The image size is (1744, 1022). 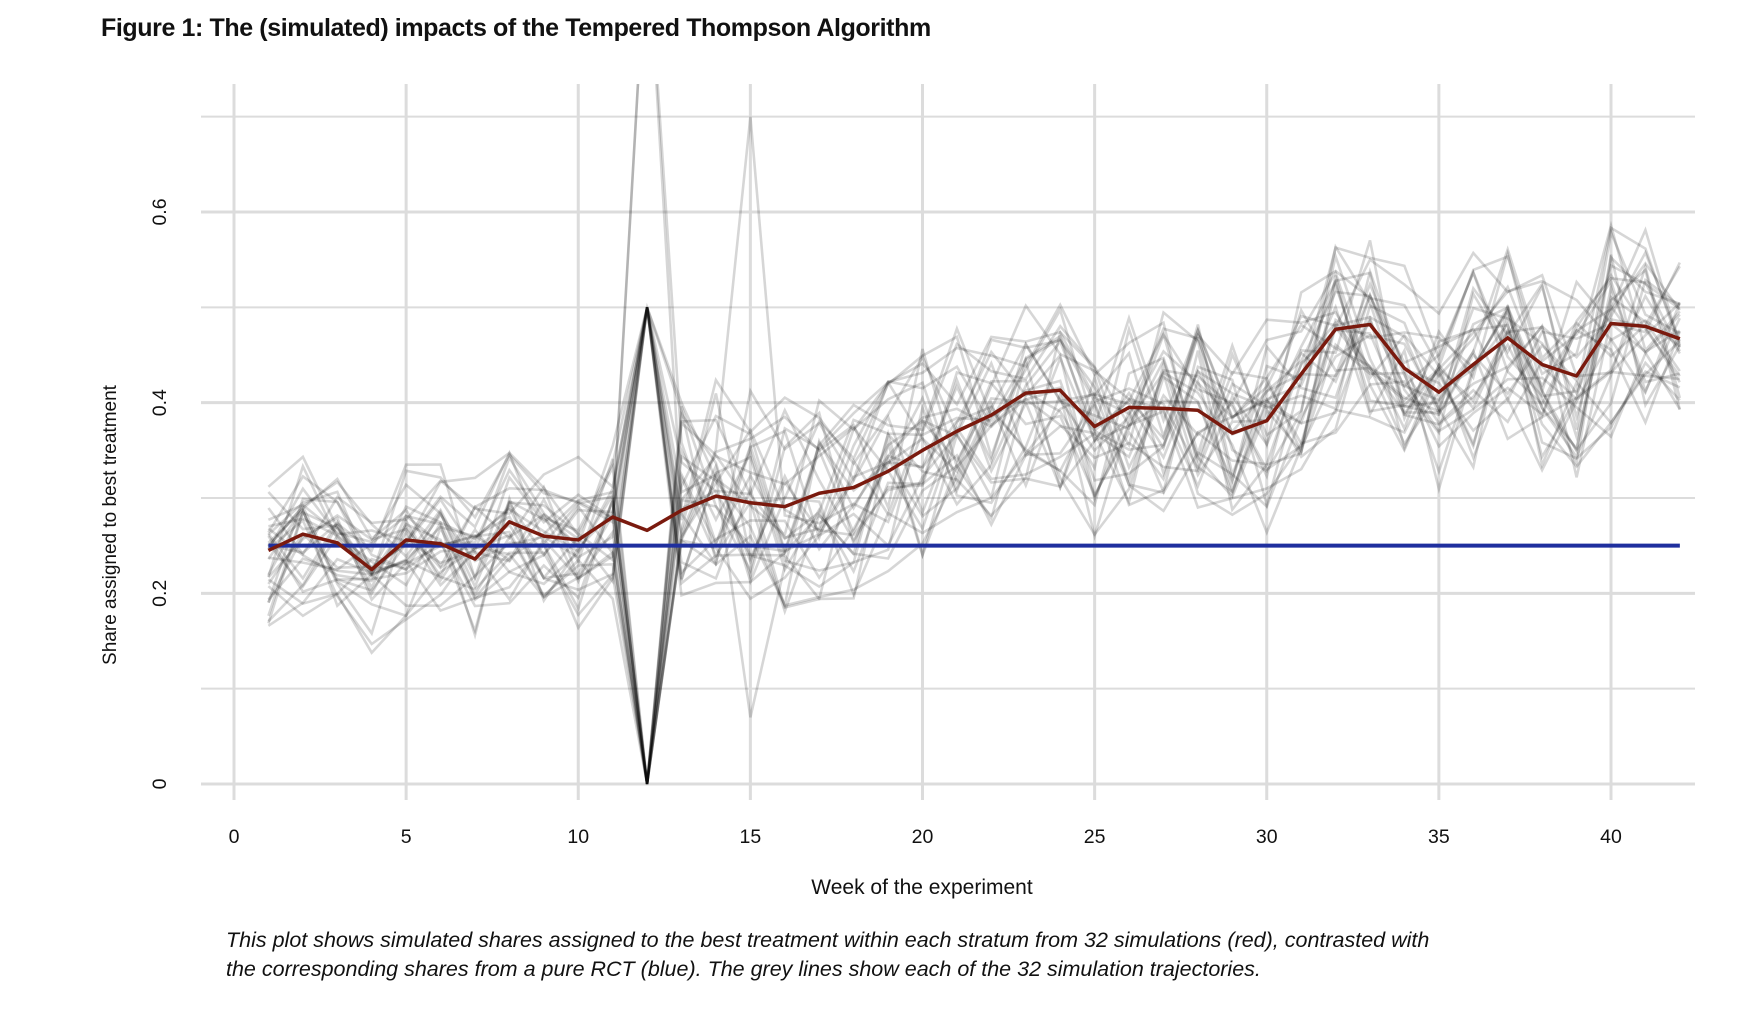 What do you see at coordinates (1611, 837) in the screenshot?
I see `x-tick-label: 40` at bounding box center [1611, 837].